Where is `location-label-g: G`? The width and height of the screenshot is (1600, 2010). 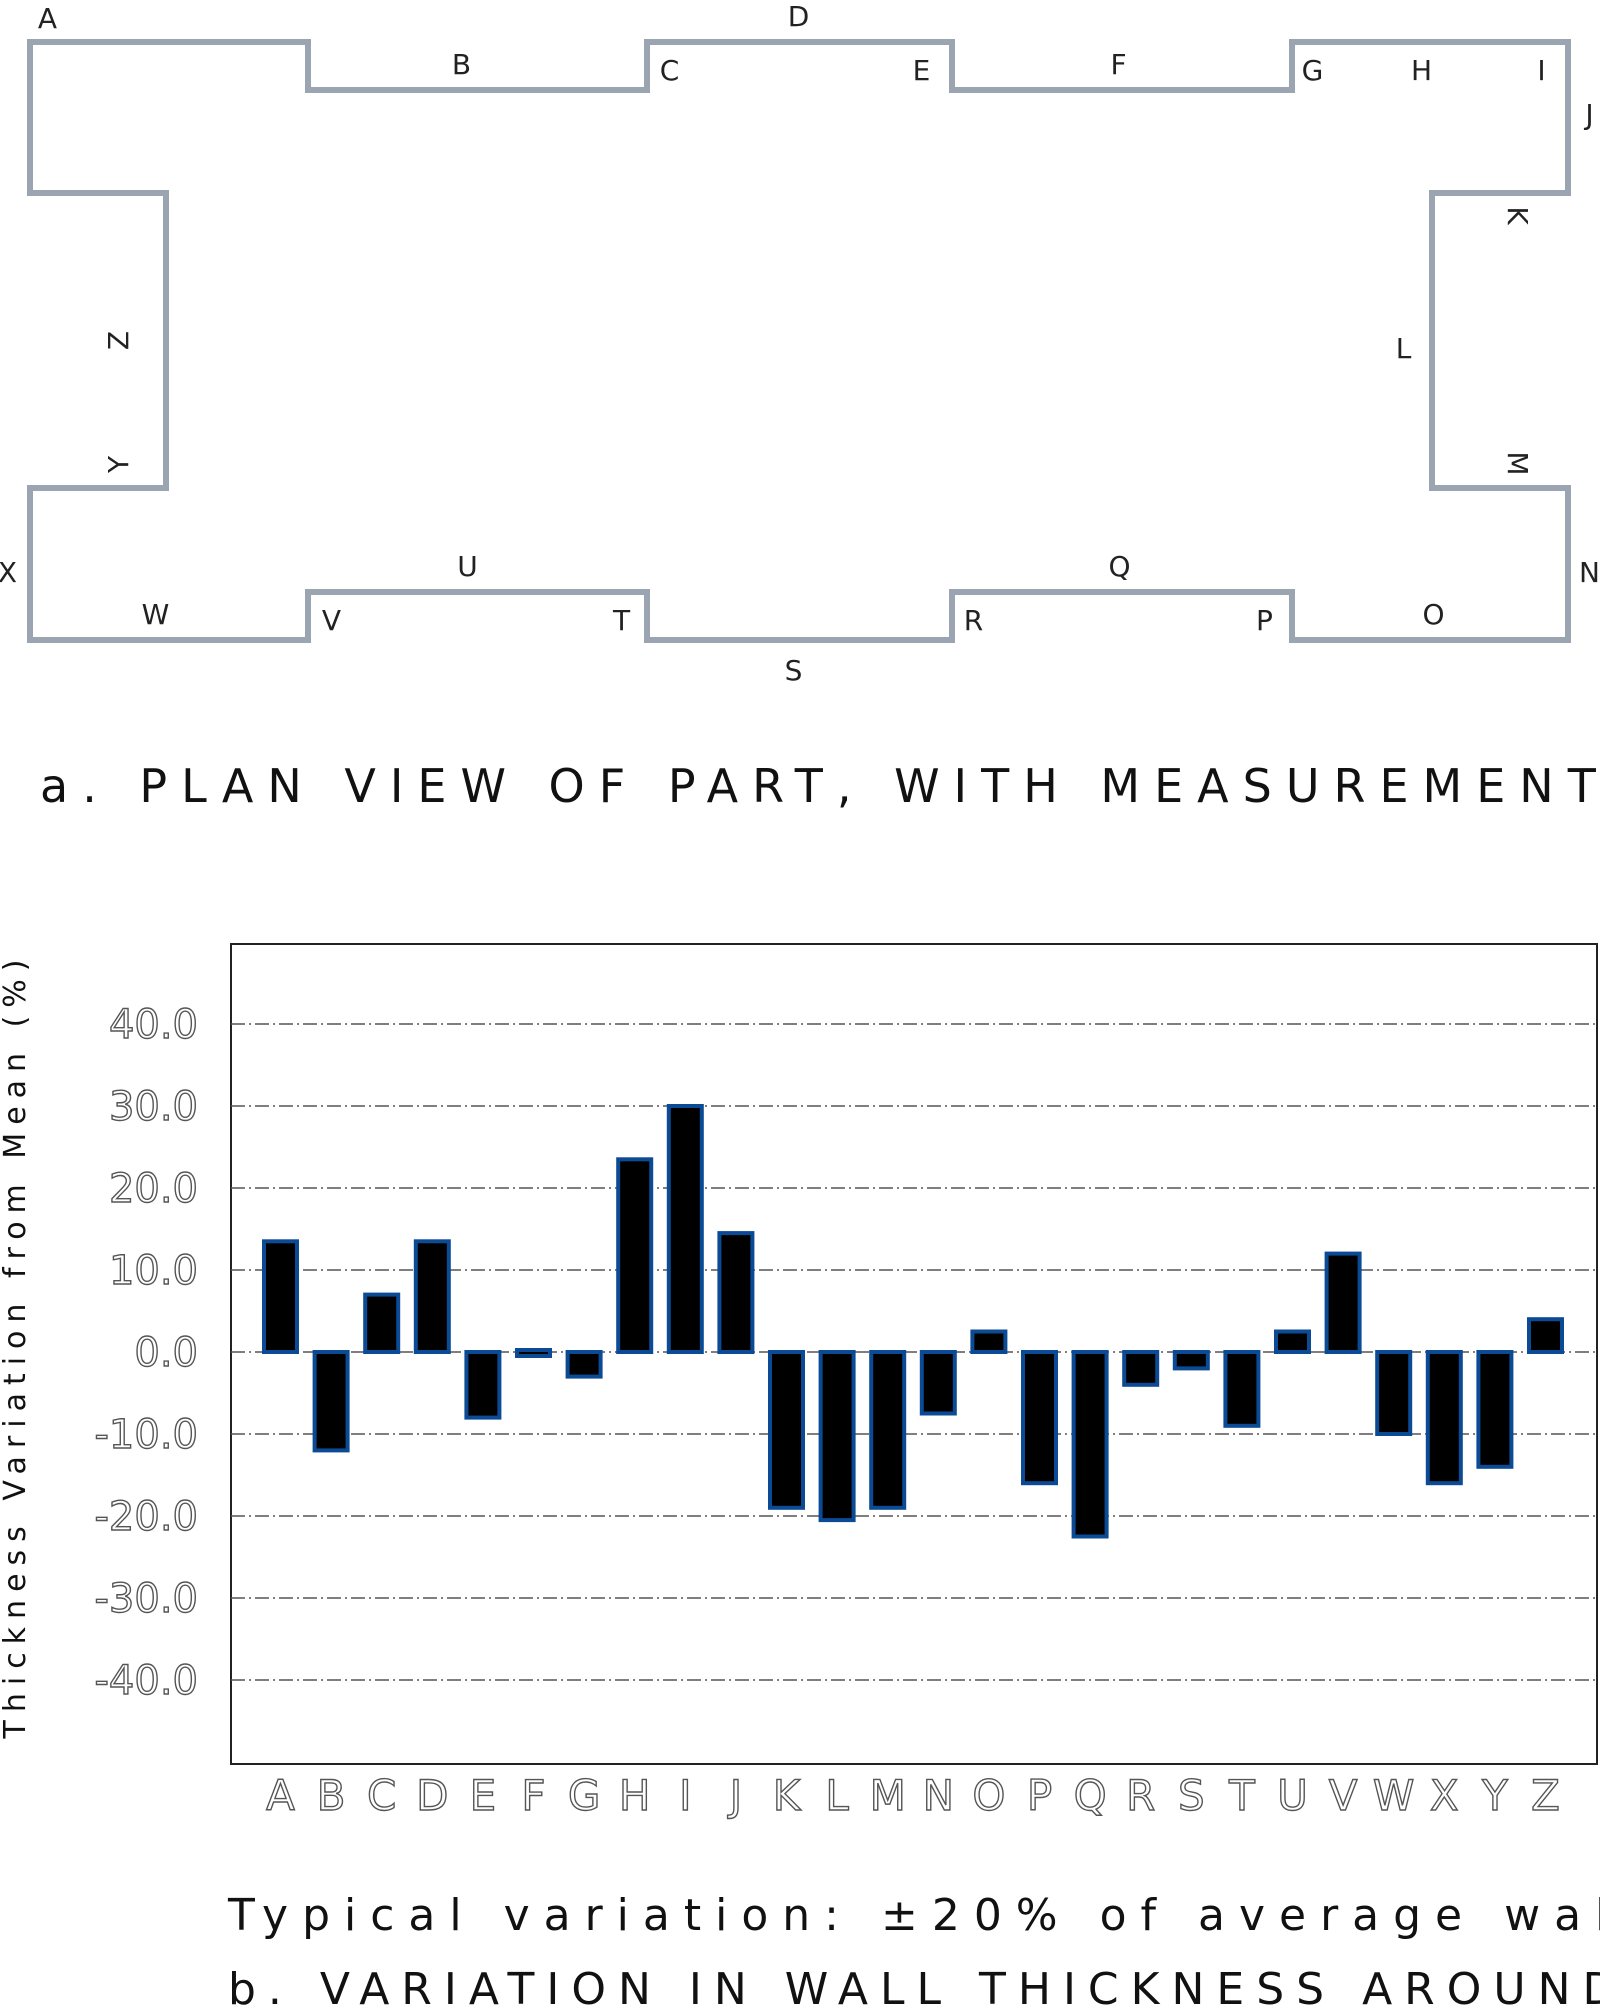
location-label-g: G is located at coordinates (1313, 70).